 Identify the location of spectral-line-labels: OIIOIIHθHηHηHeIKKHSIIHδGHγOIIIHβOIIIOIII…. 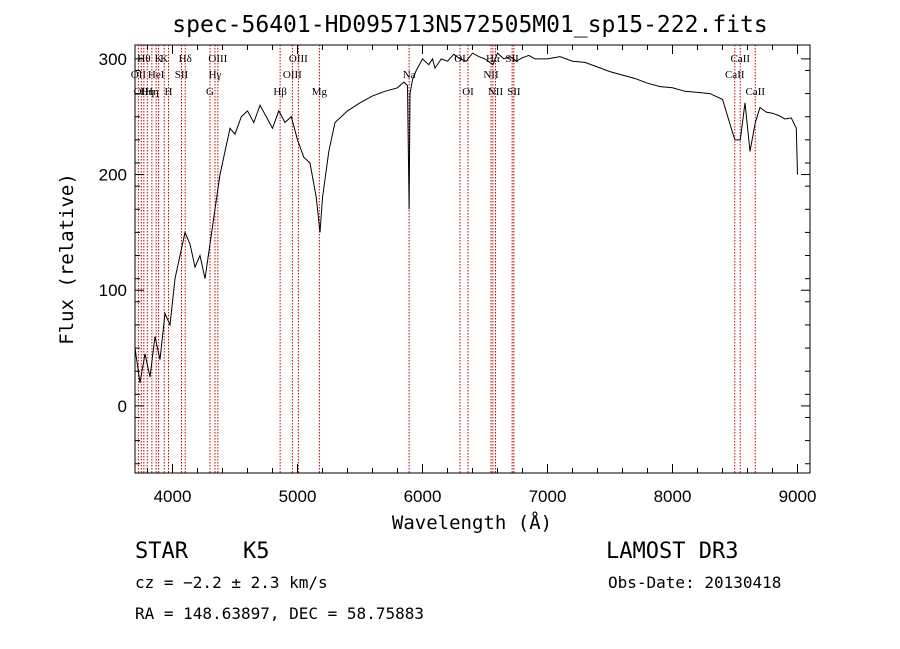
(448, 75).